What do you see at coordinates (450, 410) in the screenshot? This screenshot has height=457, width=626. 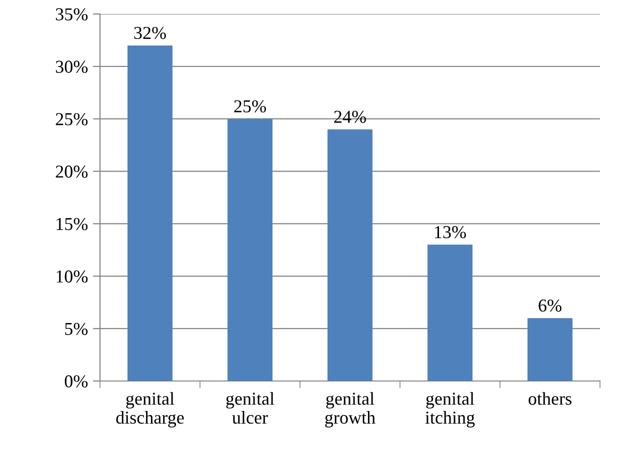 I see `x-tick-label: genital itching` at bounding box center [450, 410].